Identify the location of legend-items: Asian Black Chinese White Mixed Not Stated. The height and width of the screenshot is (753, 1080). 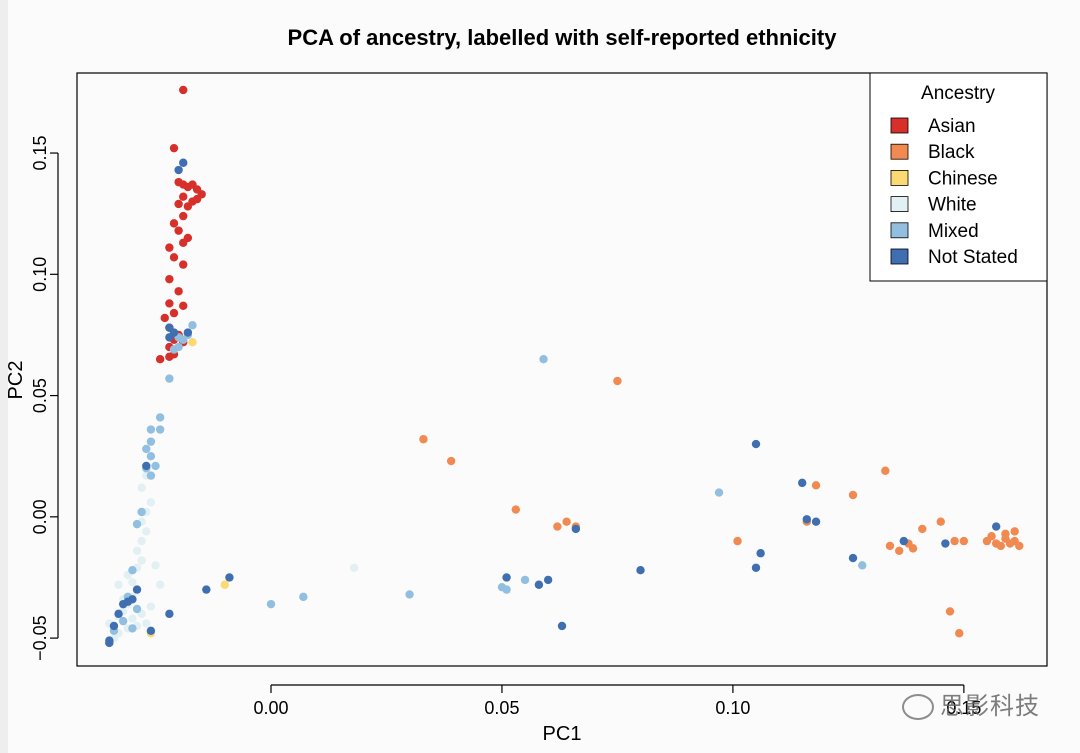
(954, 192).